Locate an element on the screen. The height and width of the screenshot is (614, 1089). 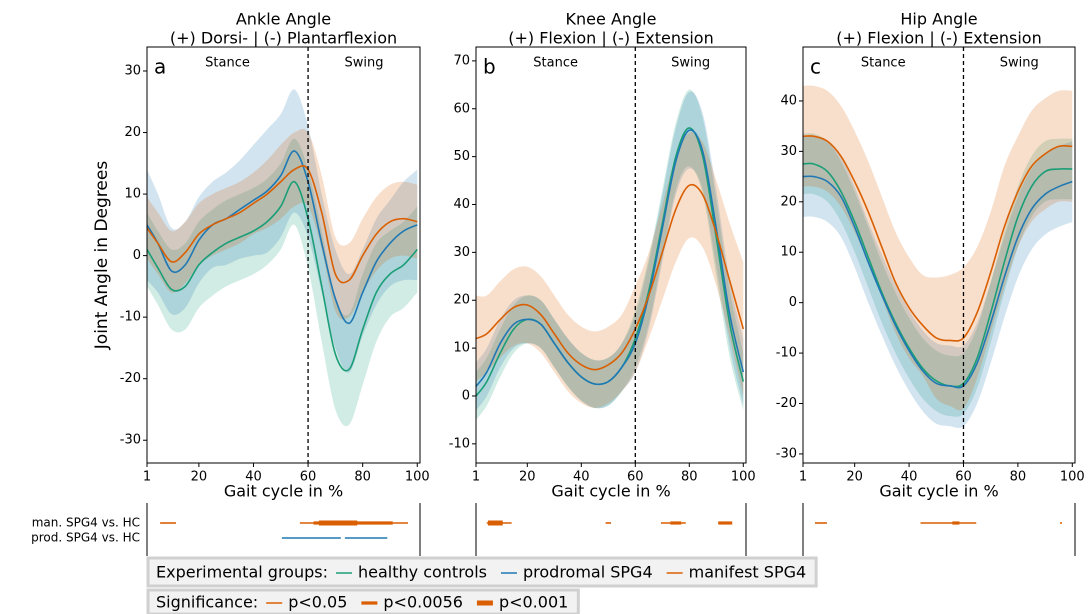
legend-label: p<0.0056 is located at coordinates (423, 602).